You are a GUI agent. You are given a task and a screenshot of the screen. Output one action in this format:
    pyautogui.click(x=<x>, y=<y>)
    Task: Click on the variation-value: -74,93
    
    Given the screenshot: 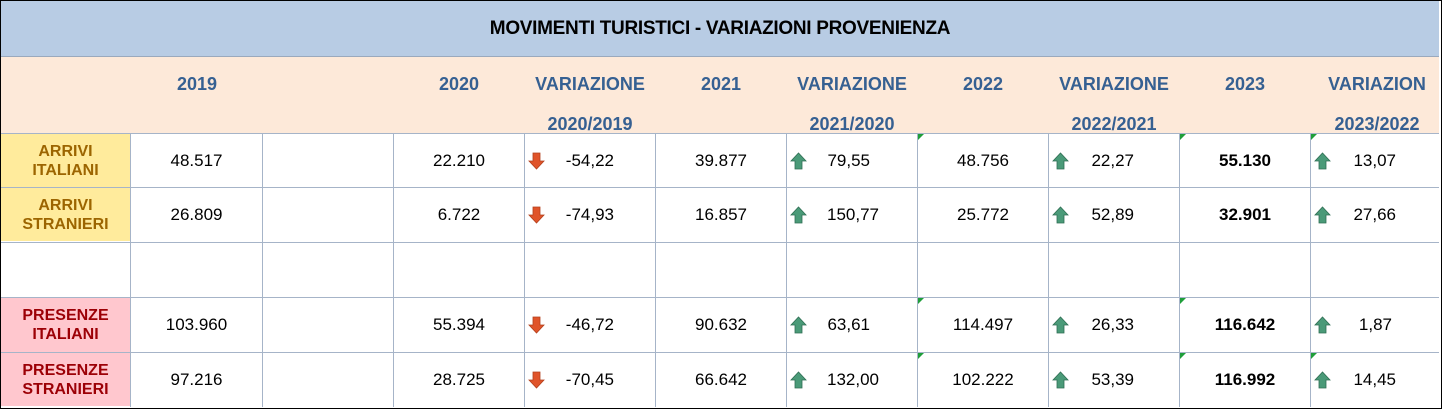 What is the action you would take?
    pyautogui.click(x=589, y=214)
    